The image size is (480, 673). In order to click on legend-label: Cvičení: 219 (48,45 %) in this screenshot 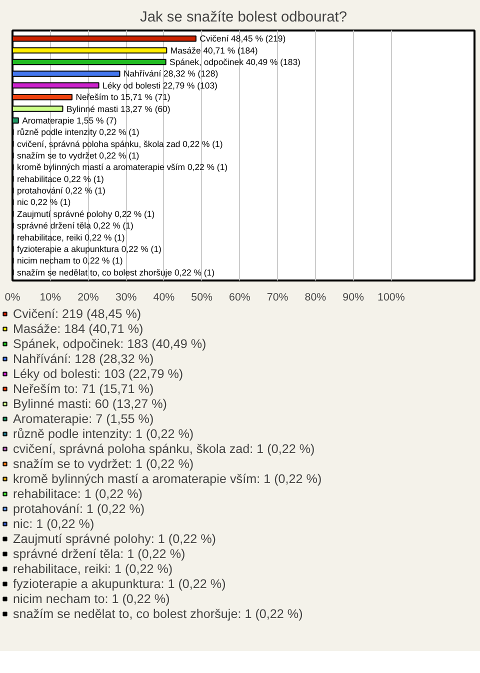, I will do `click(77, 313)`.